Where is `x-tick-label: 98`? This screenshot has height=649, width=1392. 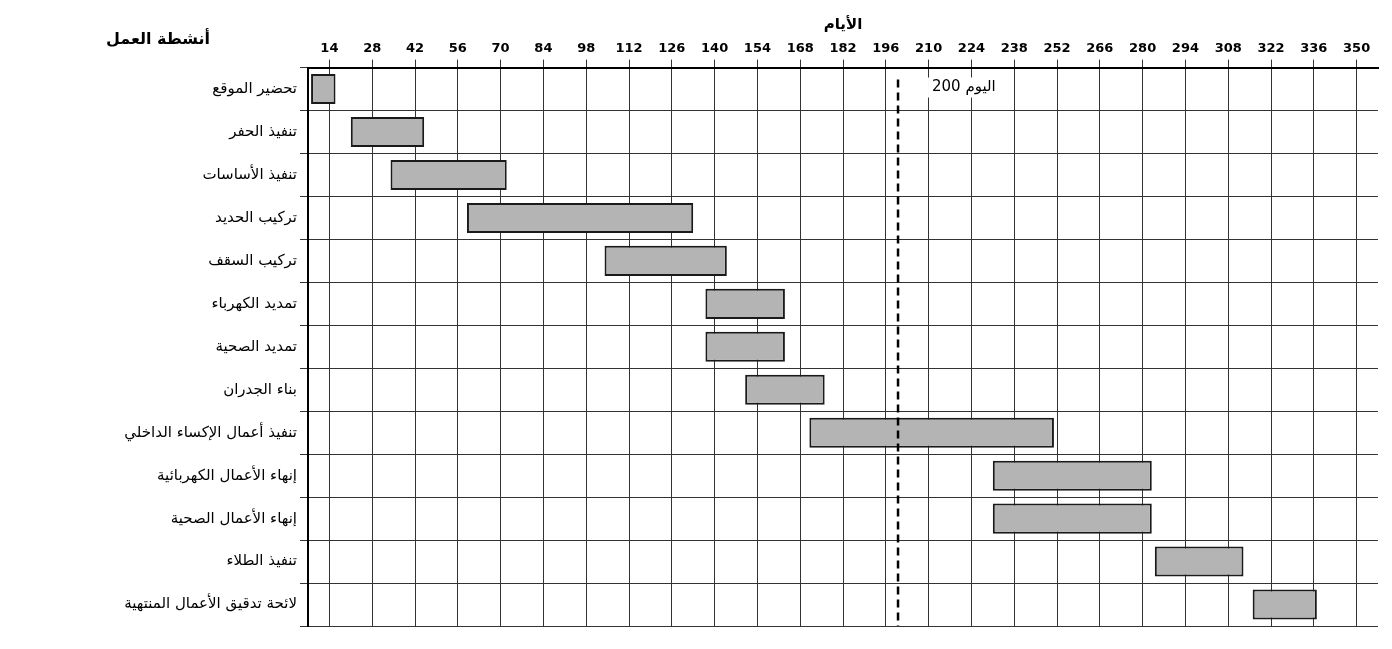 x-tick-label: 98 is located at coordinates (586, 48).